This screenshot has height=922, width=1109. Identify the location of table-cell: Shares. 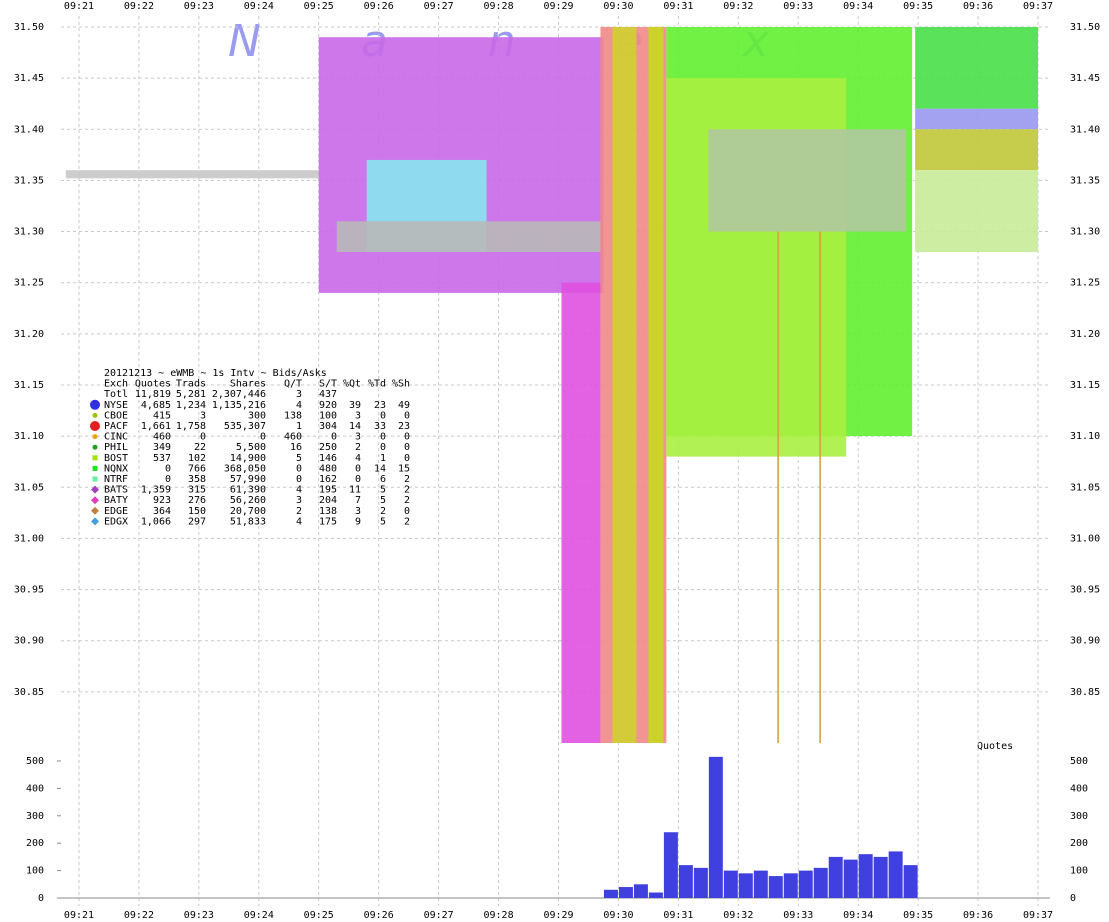
(248, 384).